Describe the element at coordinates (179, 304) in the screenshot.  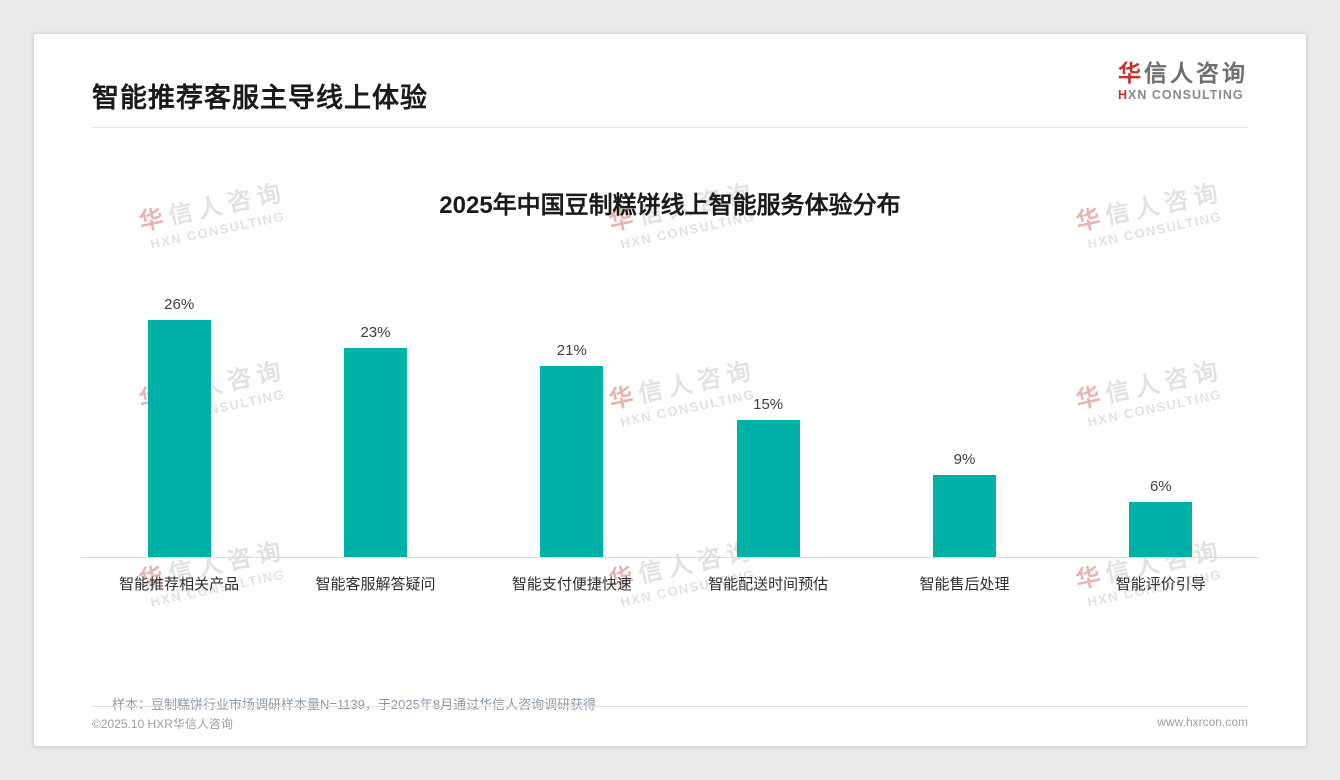
I see `bar-value-label: 26%` at that location.